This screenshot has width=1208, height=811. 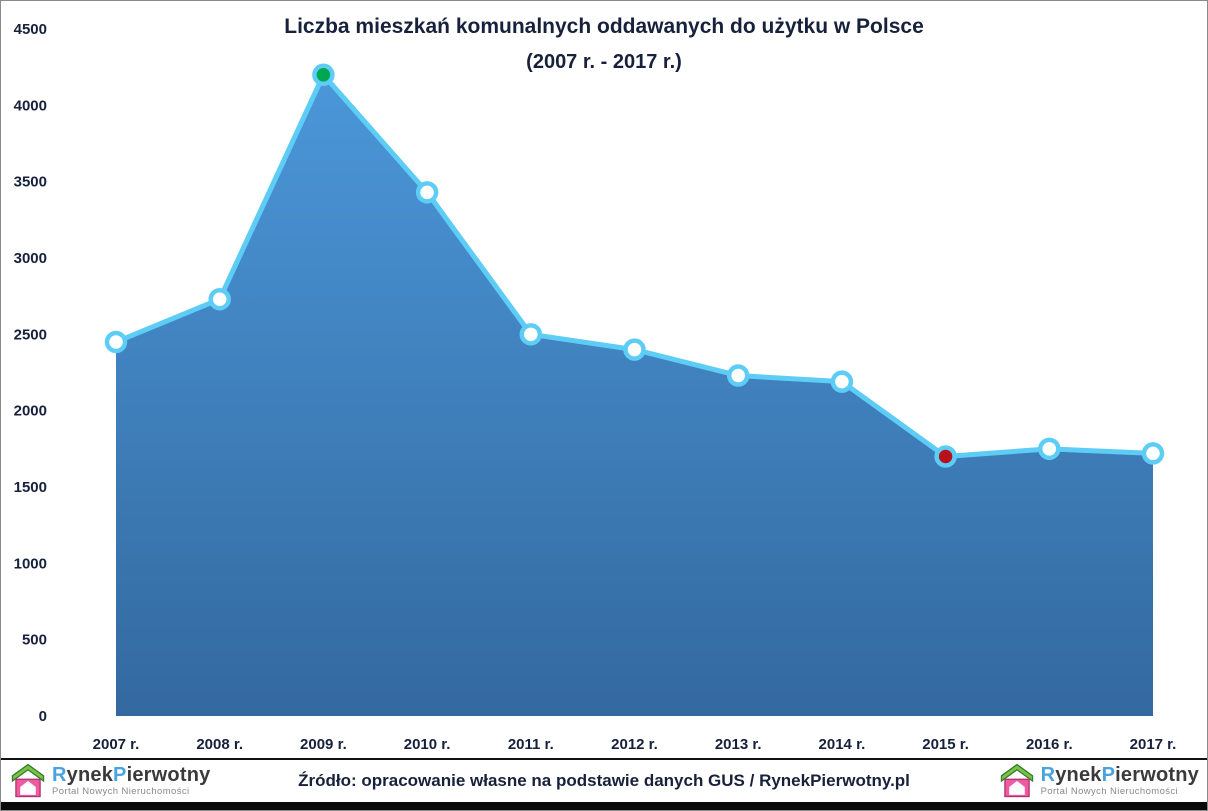 What do you see at coordinates (945, 744) in the screenshot?
I see `svg-text: 2015 r.` at bounding box center [945, 744].